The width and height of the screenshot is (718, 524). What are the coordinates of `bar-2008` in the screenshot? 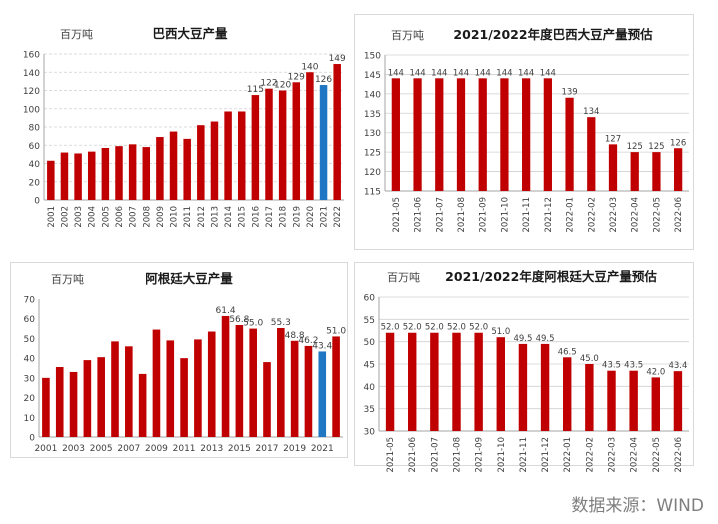 It's located at (142, 405).